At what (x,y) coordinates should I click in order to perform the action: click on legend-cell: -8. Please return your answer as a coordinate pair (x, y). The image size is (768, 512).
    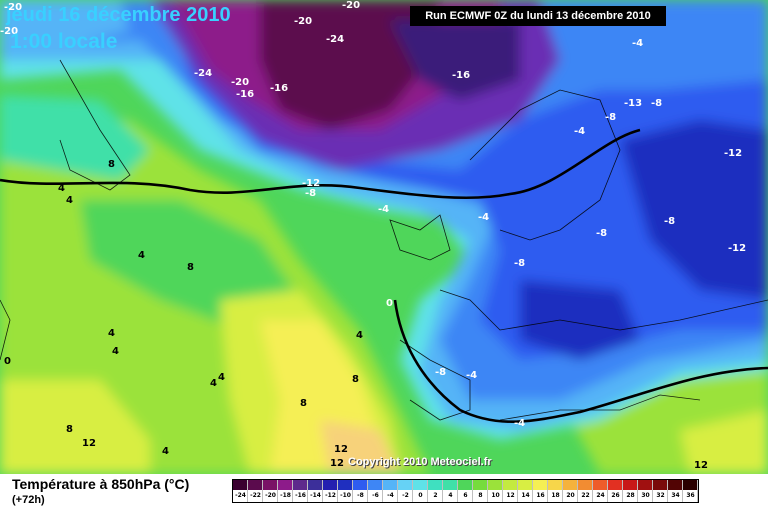
    Looking at the image, I should click on (360, 491).